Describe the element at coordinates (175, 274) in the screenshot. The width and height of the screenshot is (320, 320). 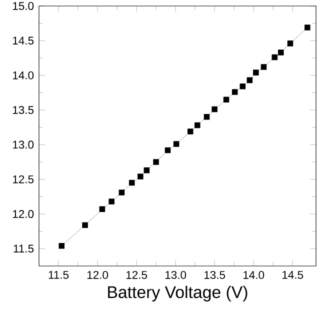
I see `x-tick-label: 13.0` at that location.